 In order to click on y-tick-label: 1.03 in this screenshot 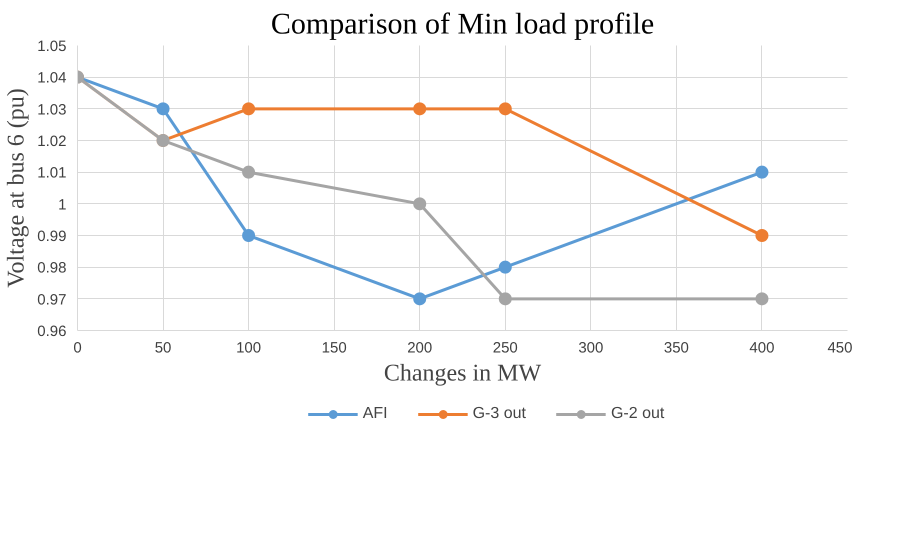, I will do `click(52, 109)`.